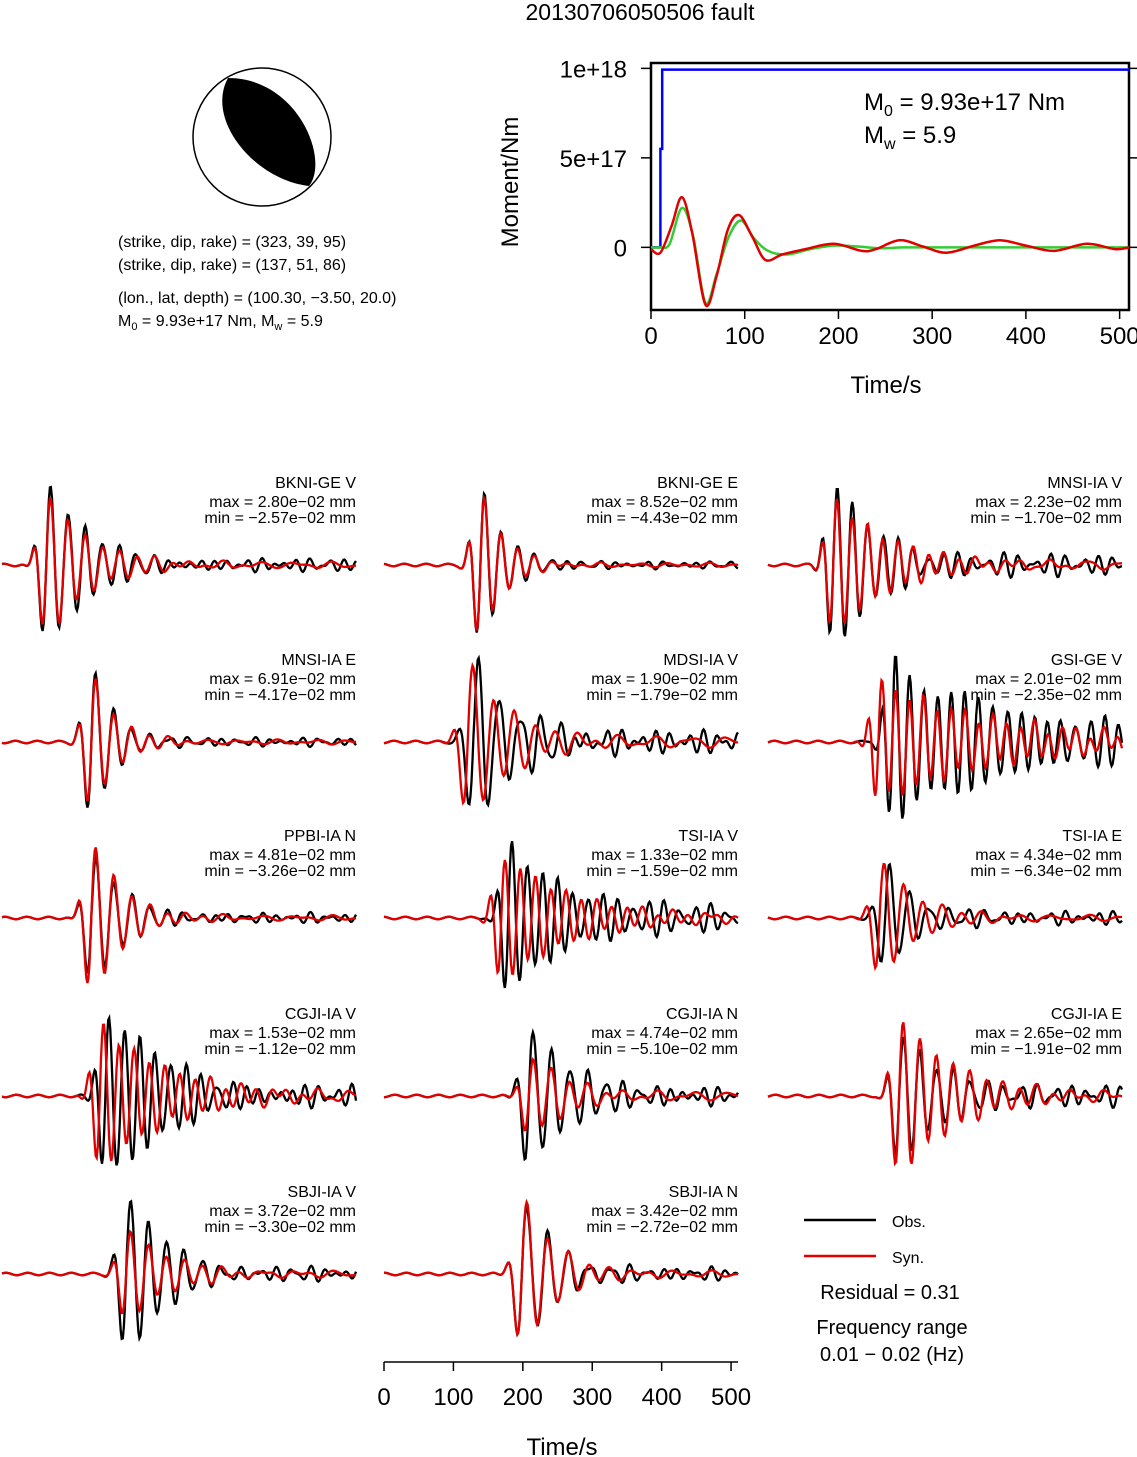 This screenshot has height=1457, width=1137. I want to click on moment-panel-frame, so click(890, 186).